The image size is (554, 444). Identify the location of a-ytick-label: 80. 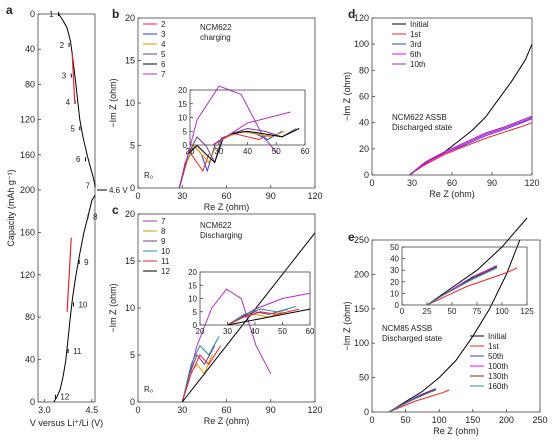
(30, 317).